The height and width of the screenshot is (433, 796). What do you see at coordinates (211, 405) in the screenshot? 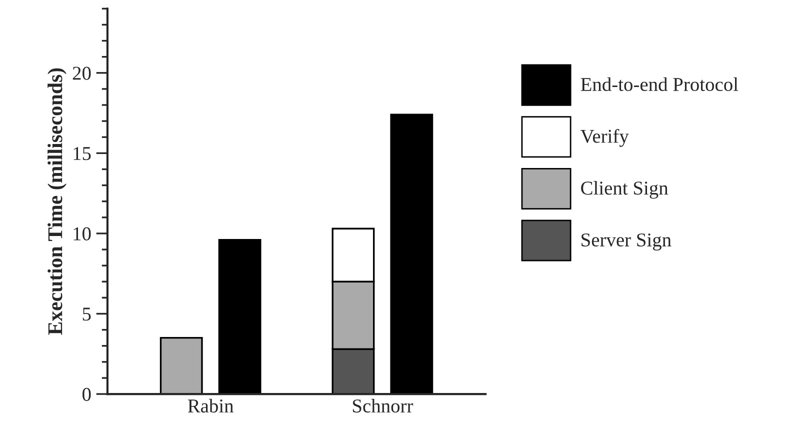
I see `x-tick-label: Rabin` at bounding box center [211, 405].